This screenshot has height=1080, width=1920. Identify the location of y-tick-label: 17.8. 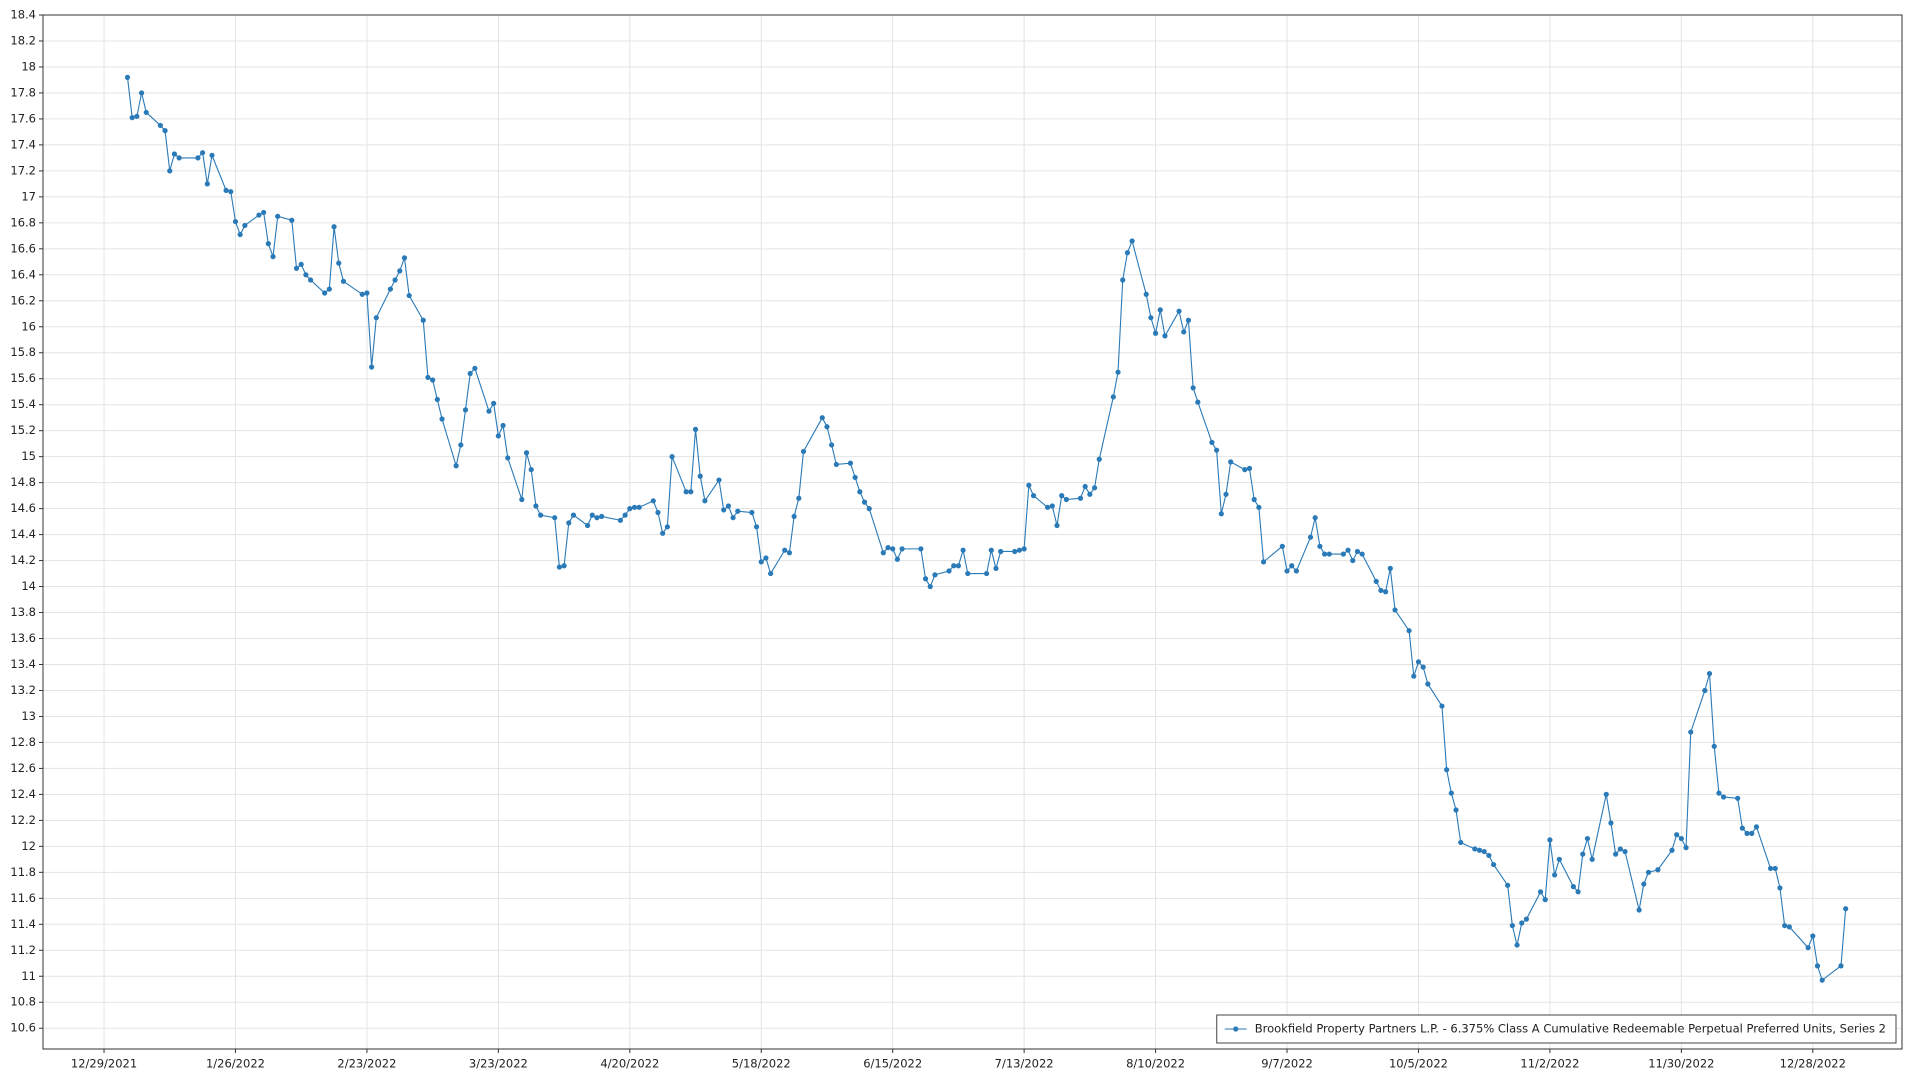
(23, 92).